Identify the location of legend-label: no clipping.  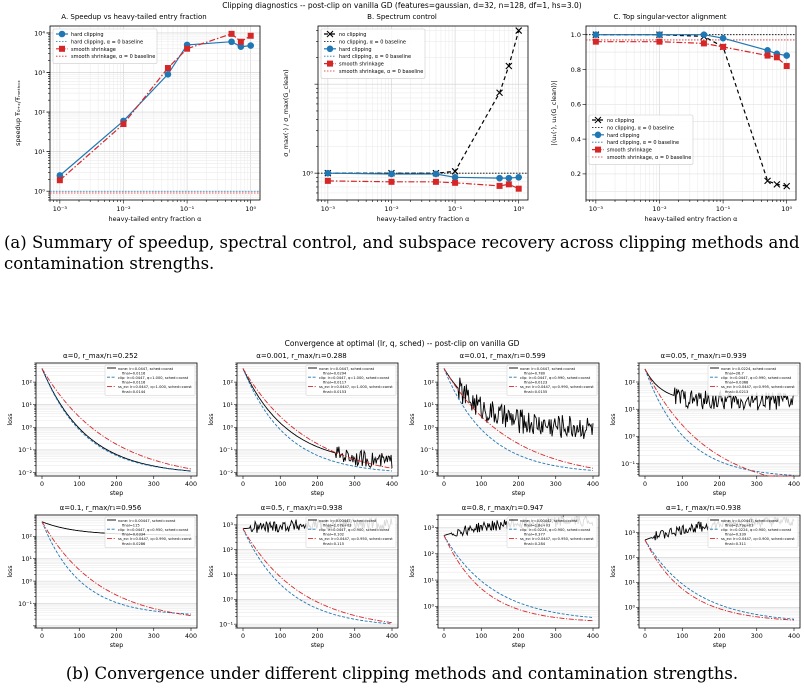
(620, 121).